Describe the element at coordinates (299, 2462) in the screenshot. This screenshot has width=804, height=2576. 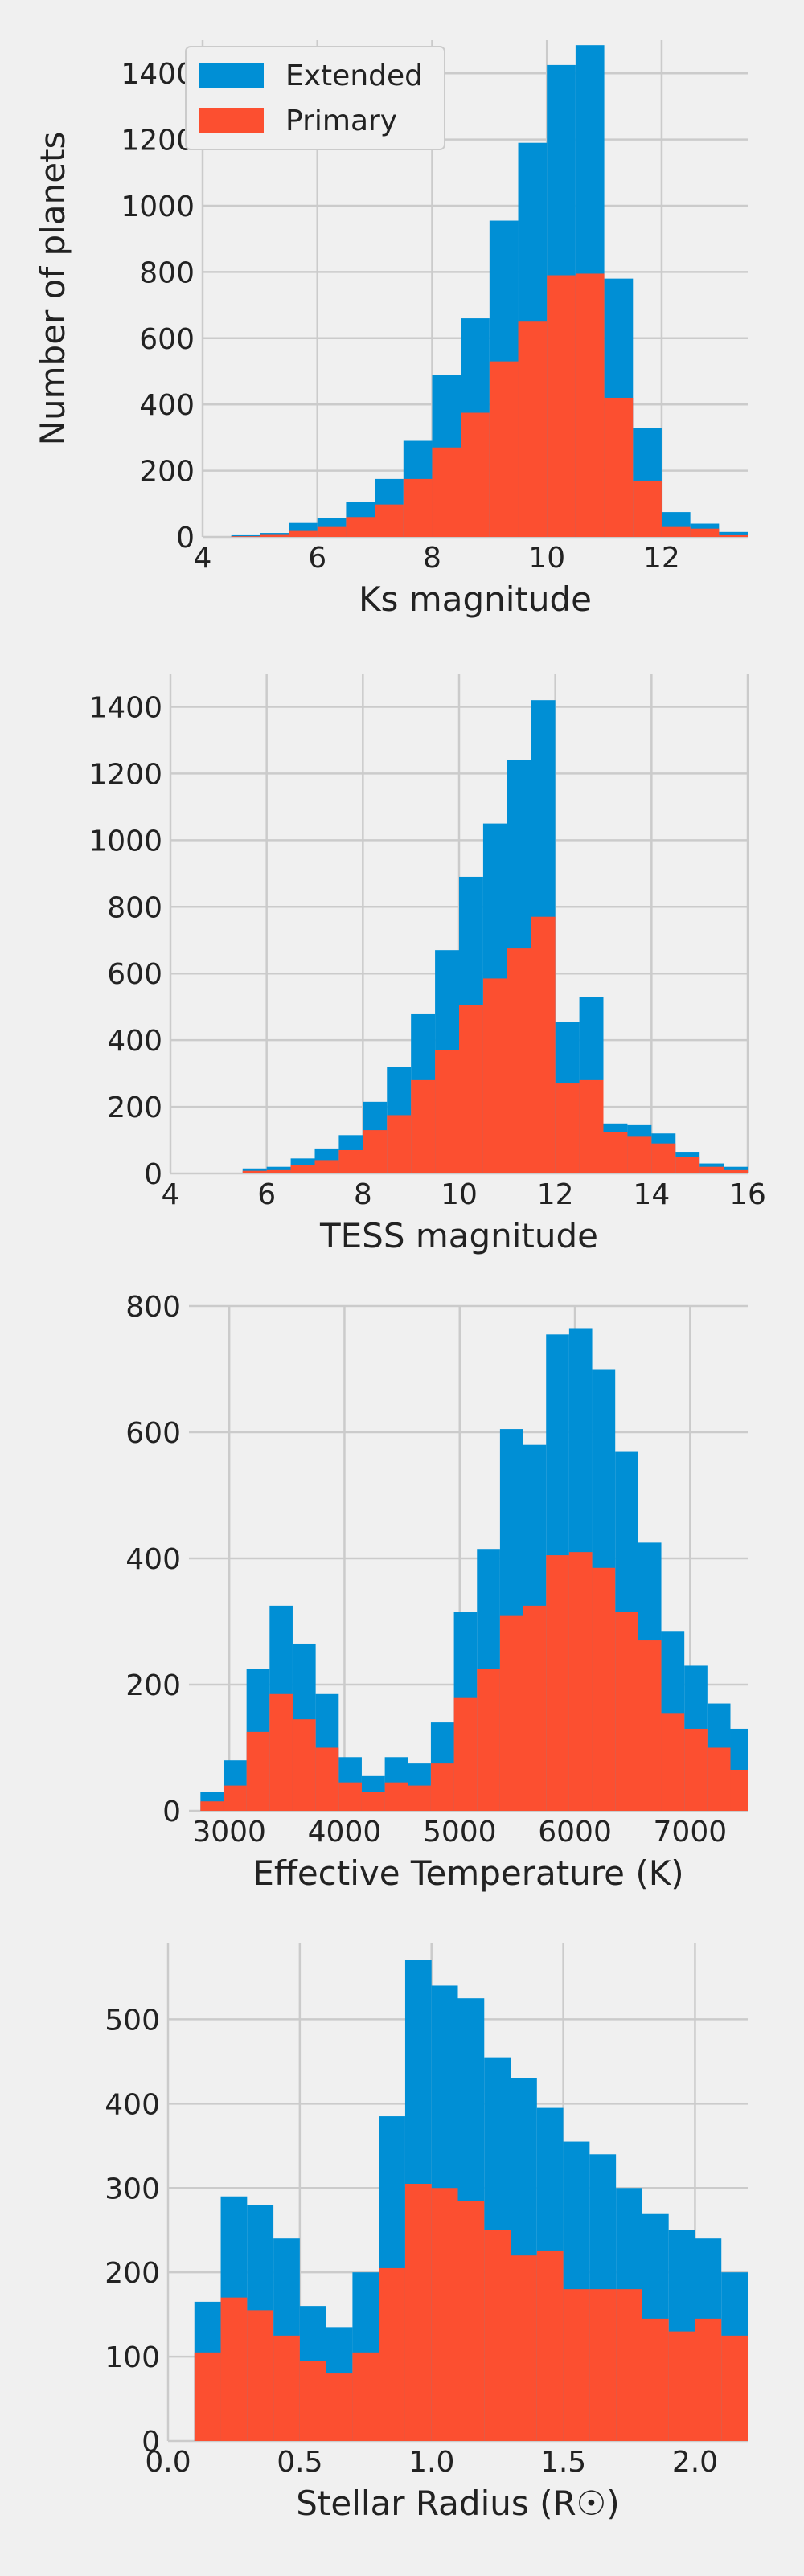
I see `x-tick-label: 0.5` at that location.